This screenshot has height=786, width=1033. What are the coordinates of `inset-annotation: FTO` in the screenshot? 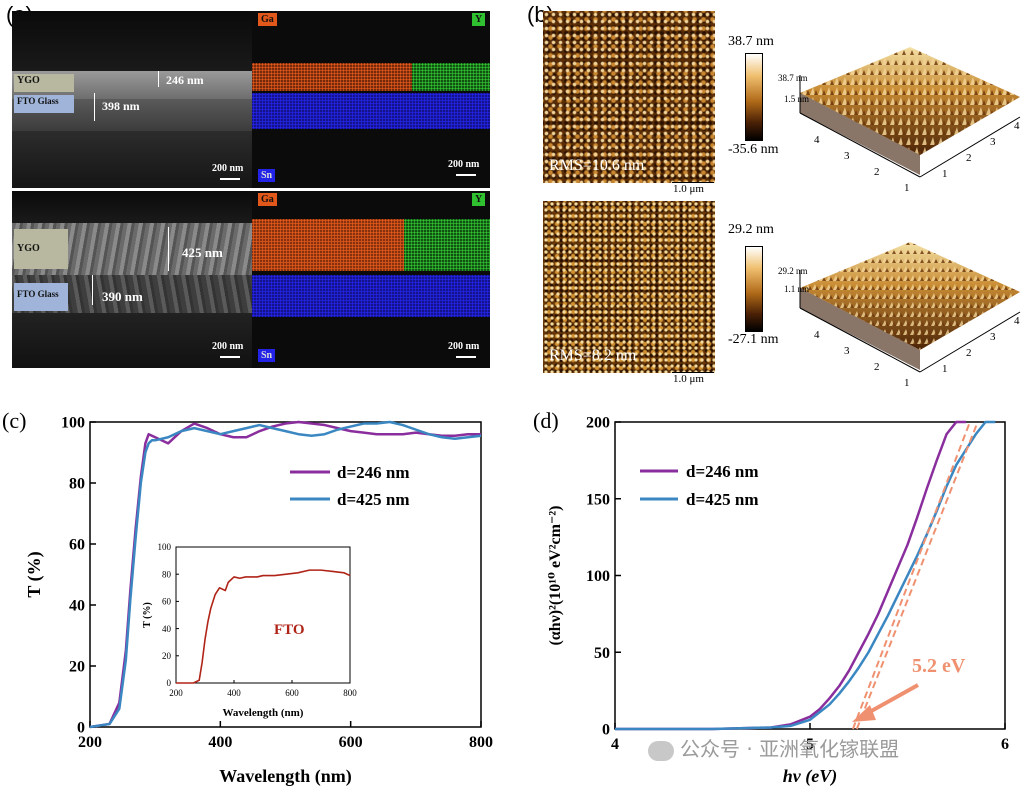 It's located at (289, 630).